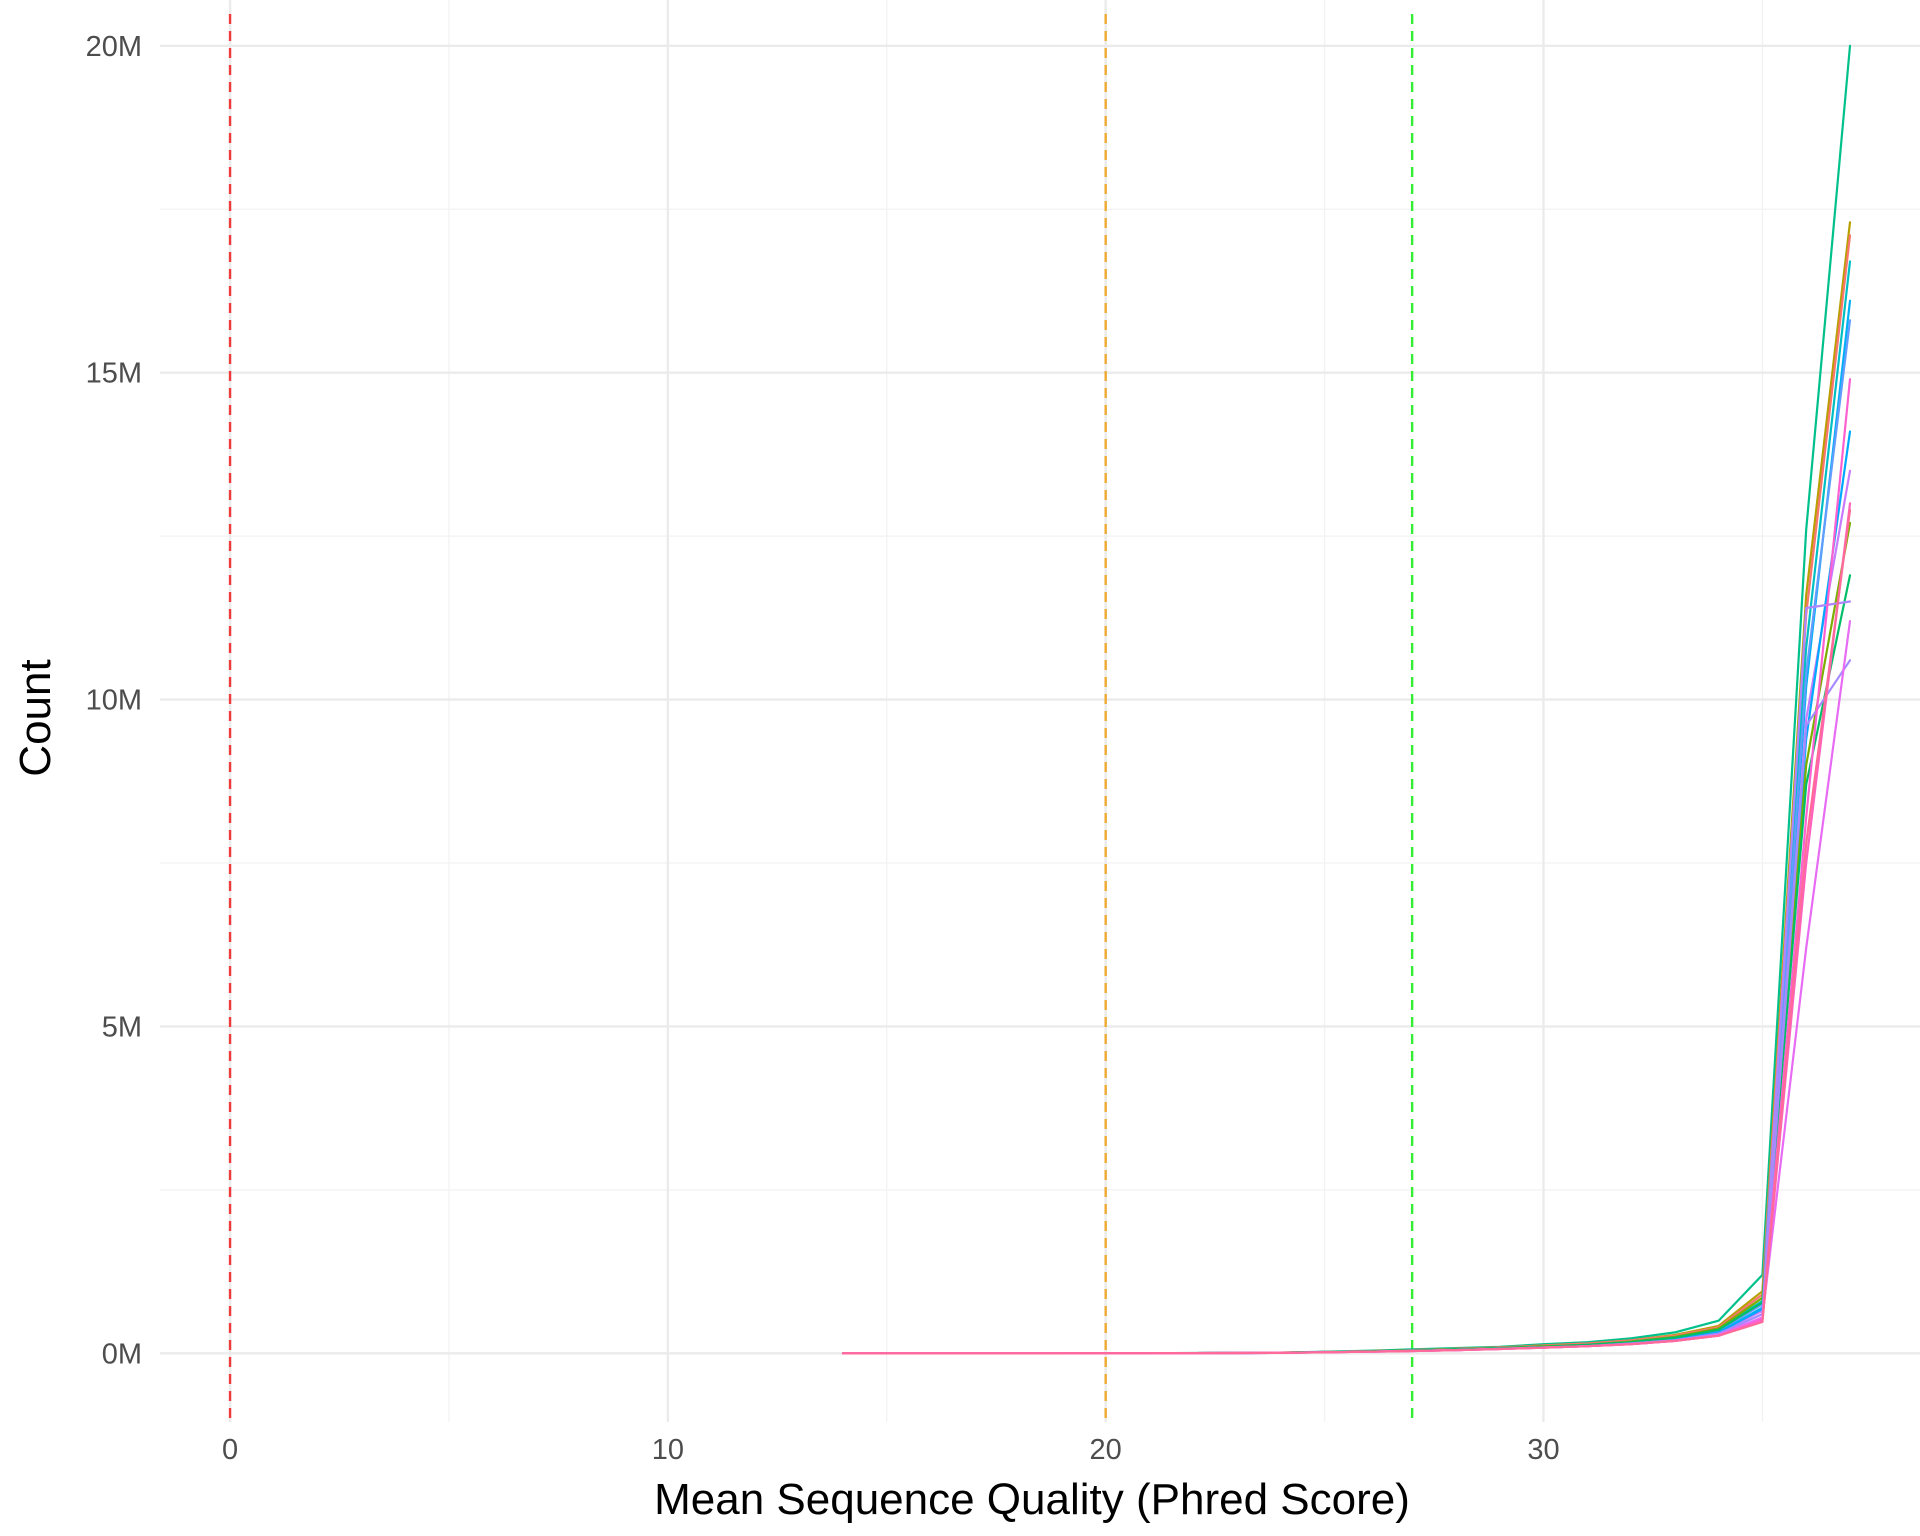 This screenshot has width=1920, height=1536. What do you see at coordinates (35, 717) in the screenshot?
I see `y-axis-title: Count` at bounding box center [35, 717].